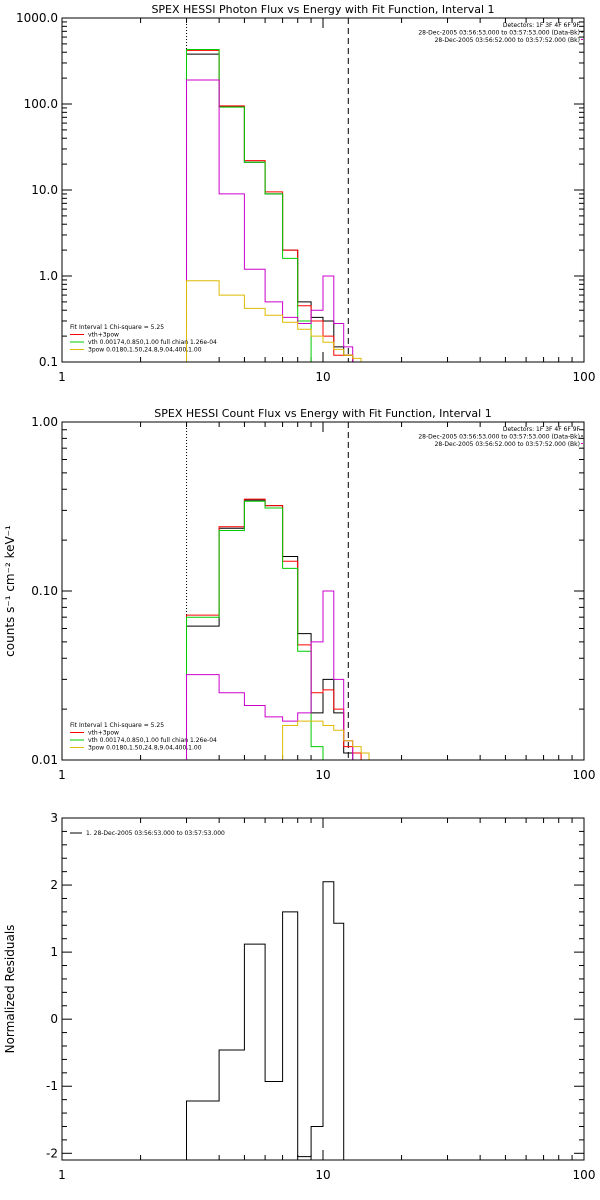 The image size is (600, 1200). What do you see at coordinates (44, 422) in the screenshot?
I see `y-tick-label: 1.00` at bounding box center [44, 422].